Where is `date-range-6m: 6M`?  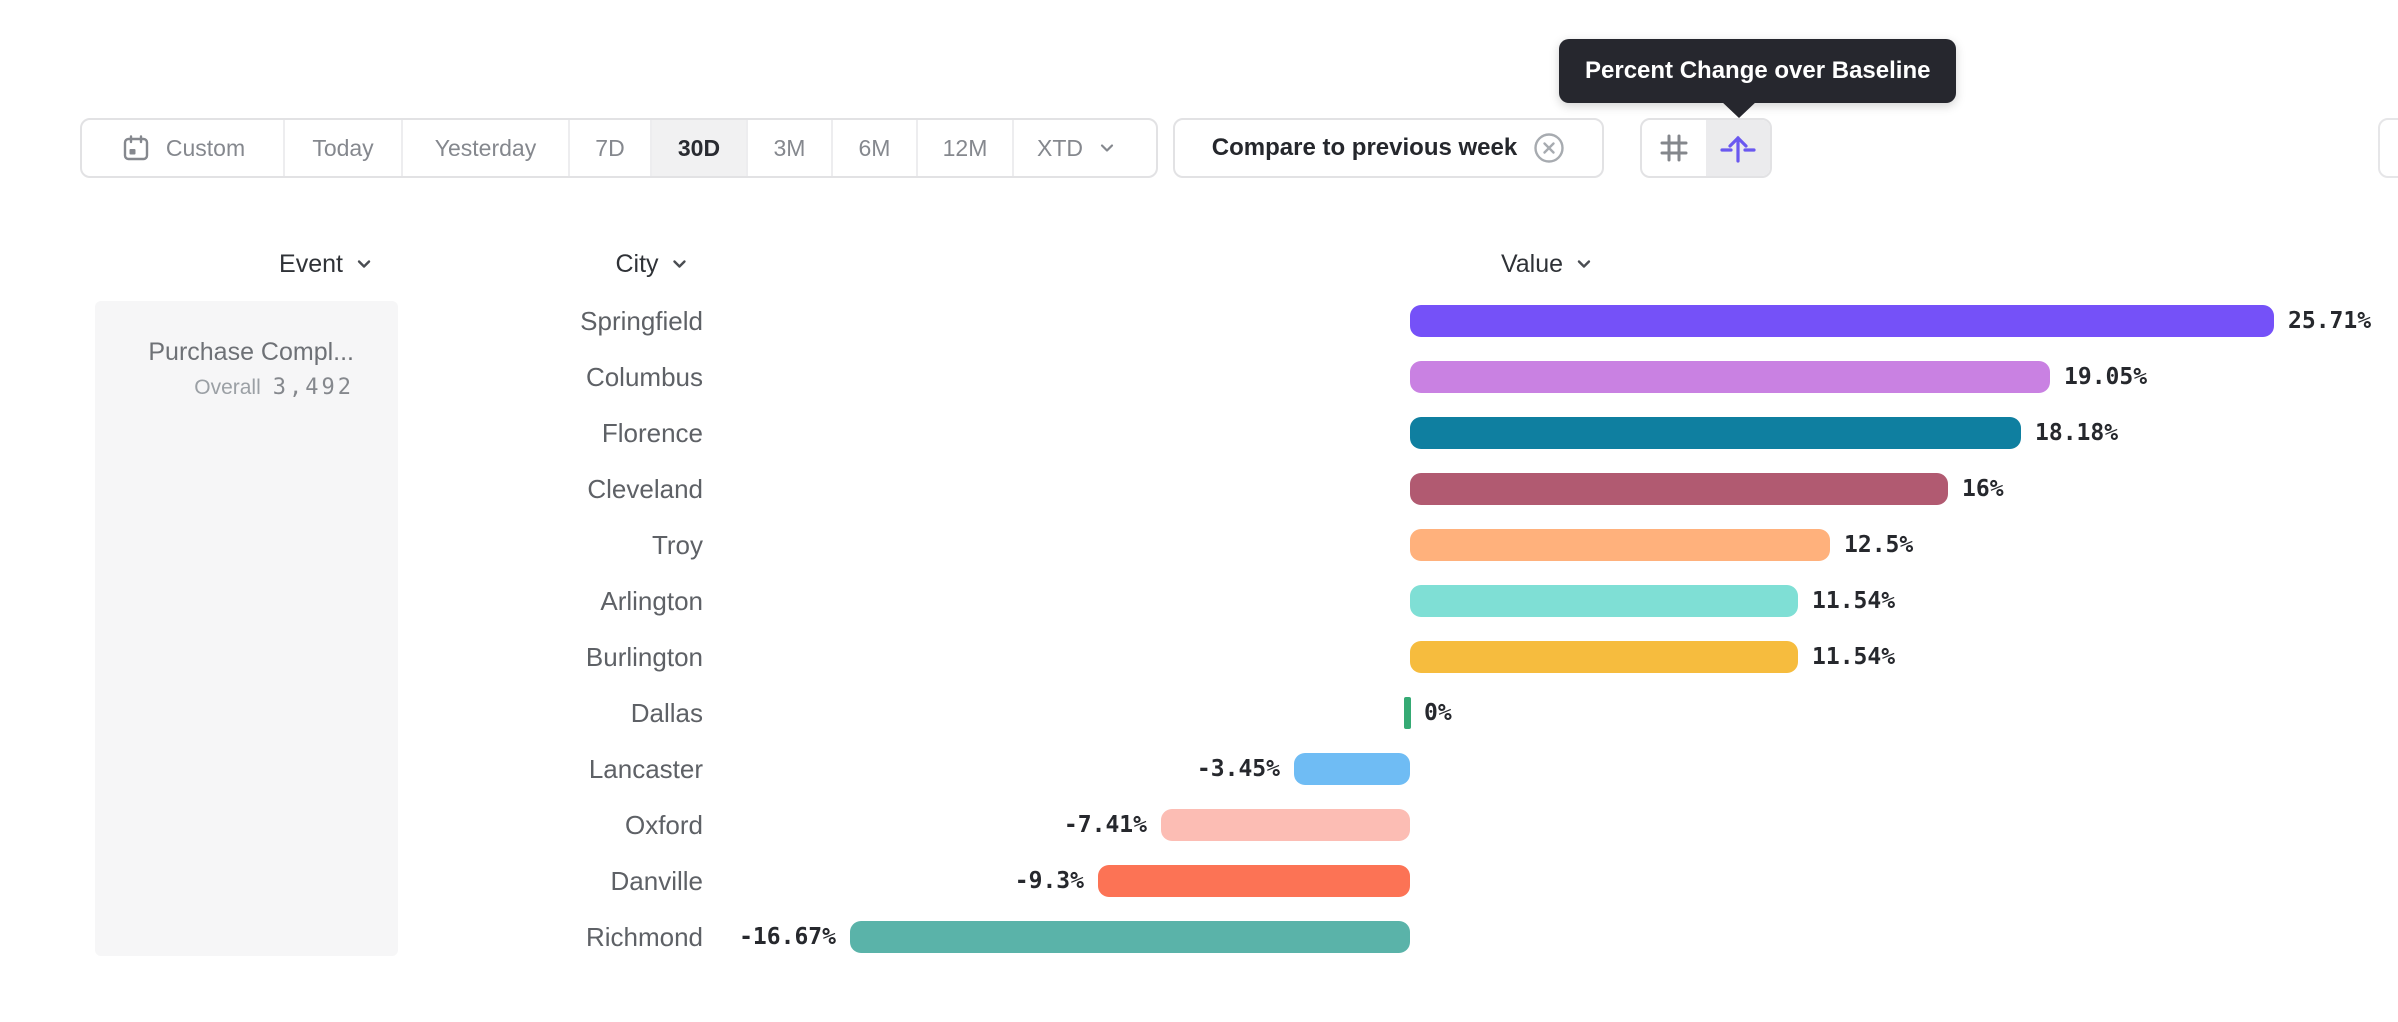 date-range-6m: 6M is located at coordinates (873, 148).